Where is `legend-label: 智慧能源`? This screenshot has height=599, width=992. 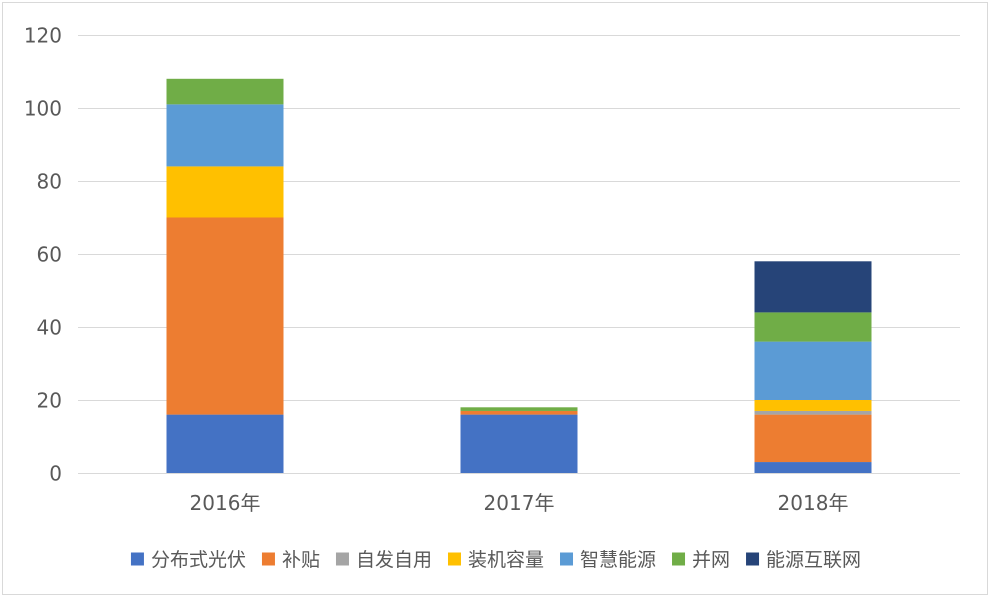
legend-label: 智慧能源 is located at coordinates (618, 560).